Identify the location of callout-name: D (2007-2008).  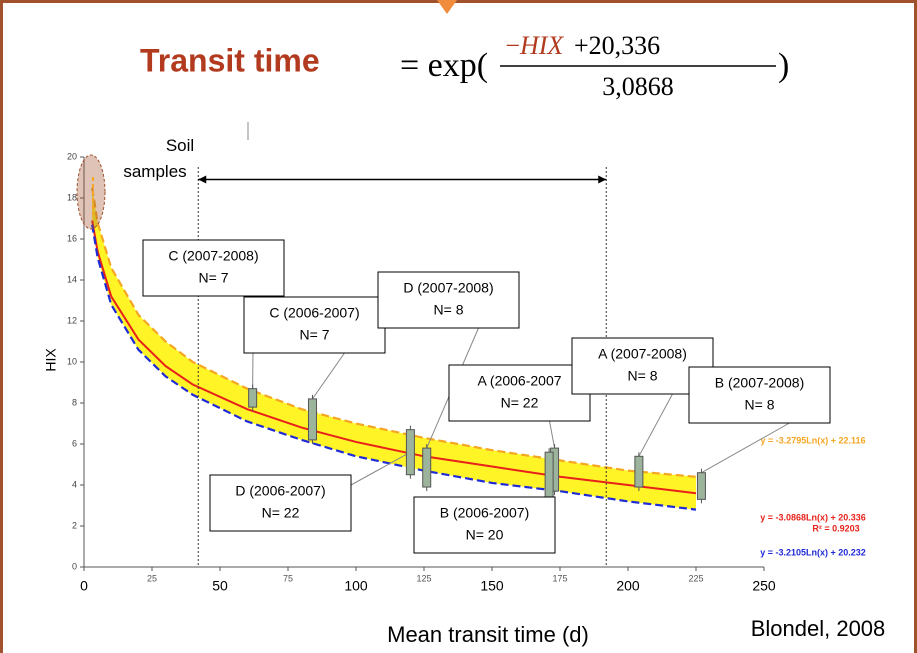
(448, 288).